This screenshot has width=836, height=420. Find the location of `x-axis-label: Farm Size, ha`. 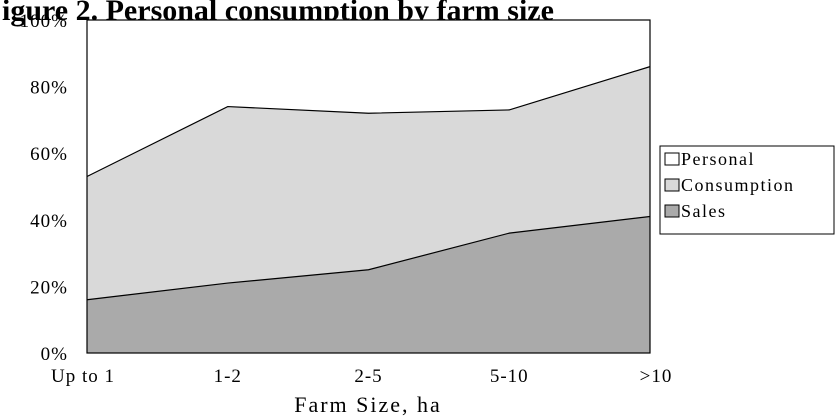

x-axis-label: Farm Size, ha is located at coordinates (368, 404).